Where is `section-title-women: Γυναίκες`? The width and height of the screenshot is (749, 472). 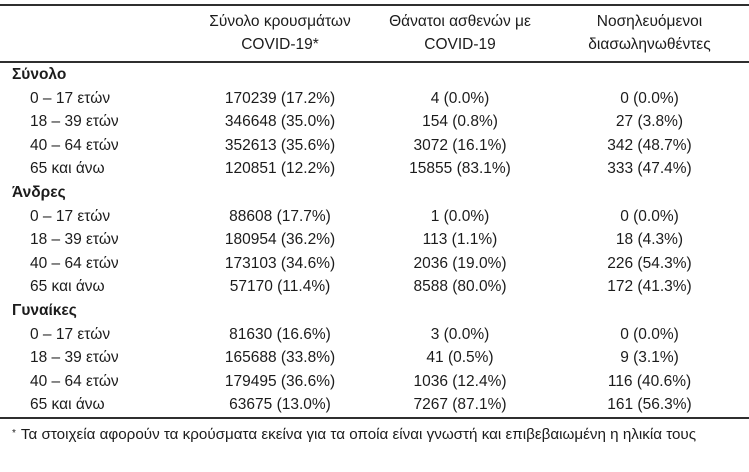
section-title-women: Γυναίκες is located at coordinates (44, 310).